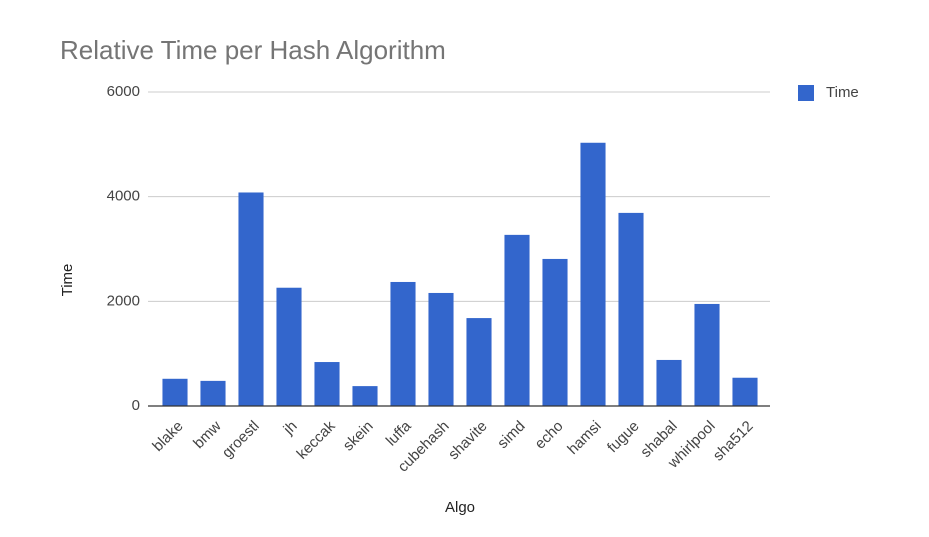 The image size is (929, 537). What do you see at coordinates (253, 50) in the screenshot?
I see `chart-title: Relative Time per Hash Algorithm` at bounding box center [253, 50].